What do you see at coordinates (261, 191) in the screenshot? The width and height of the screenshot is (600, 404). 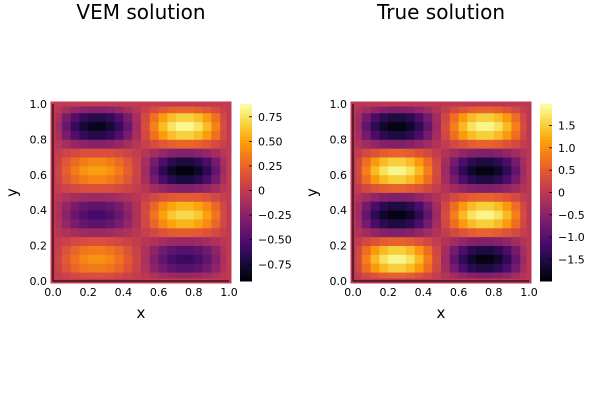 I see `colorbar-tick-label: 0` at bounding box center [261, 191].